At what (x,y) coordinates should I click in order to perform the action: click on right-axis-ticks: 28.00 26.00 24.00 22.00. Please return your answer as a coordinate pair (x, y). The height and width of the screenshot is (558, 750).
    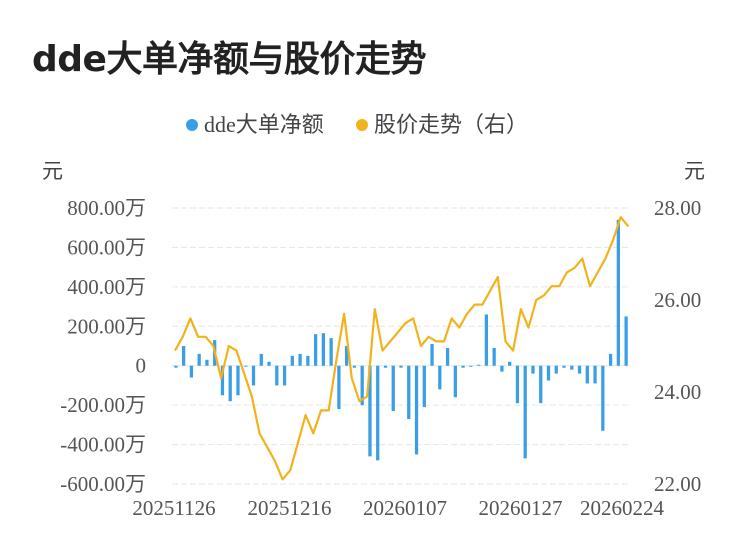
    Looking at the image, I should click on (677, 346).